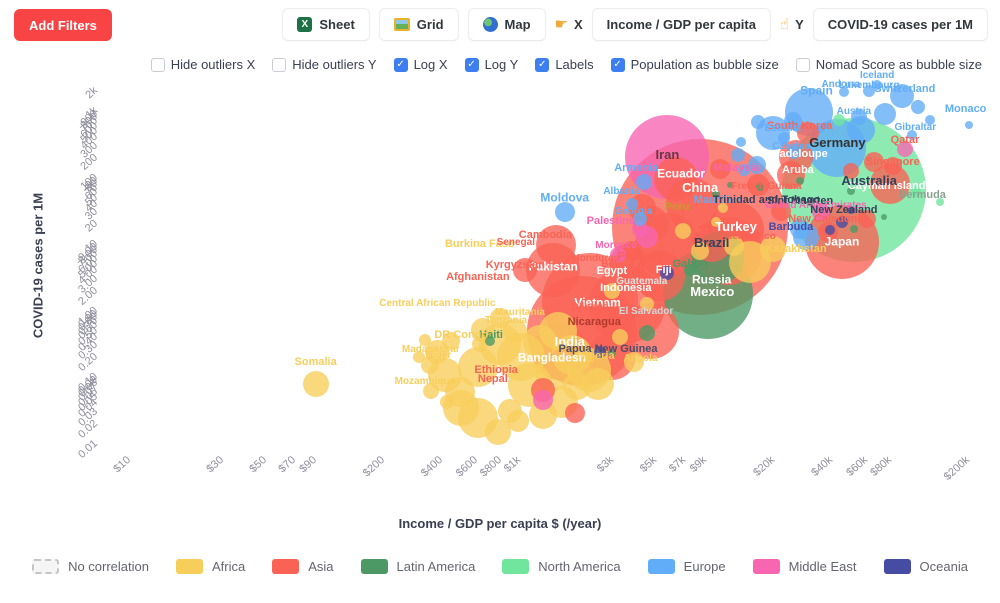 The image size is (1000, 603). I want to click on legend-item-no-correlation: No correlation, so click(90, 566).